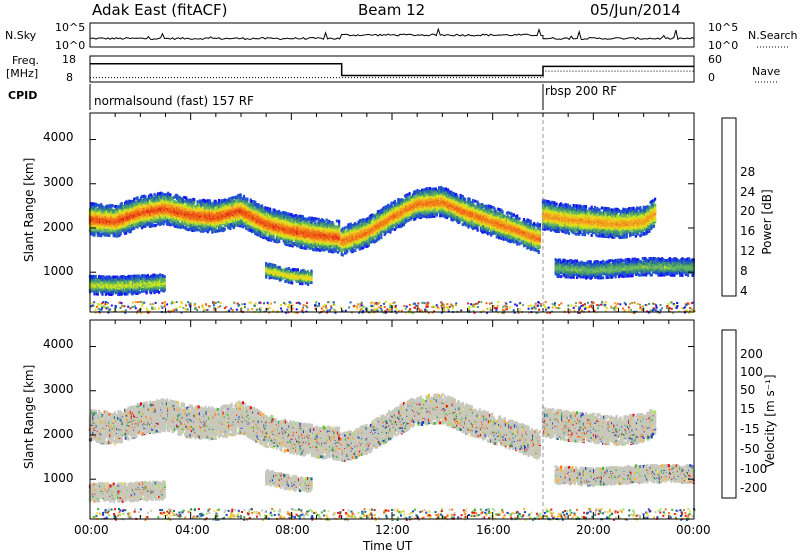 The width and height of the screenshot is (800, 554). Describe the element at coordinates (753, 488) in the screenshot. I see `vel-cbar-tick-m200: -200` at that location.